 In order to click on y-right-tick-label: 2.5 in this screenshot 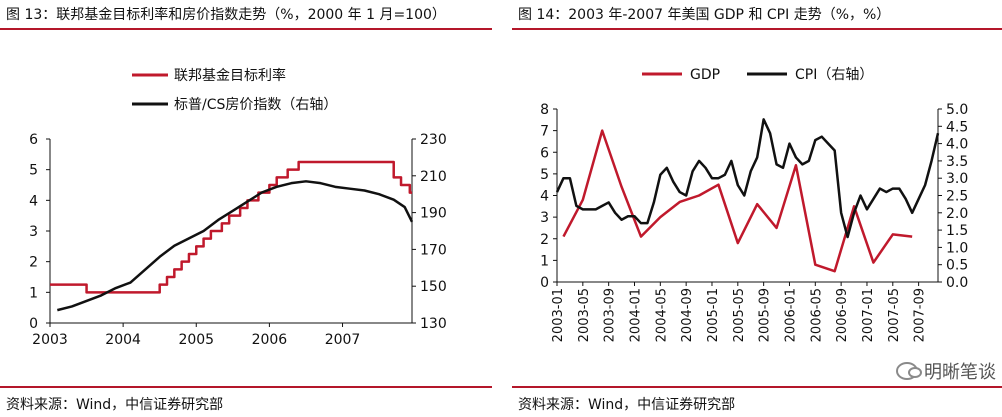, I will do `click(957, 197)`.